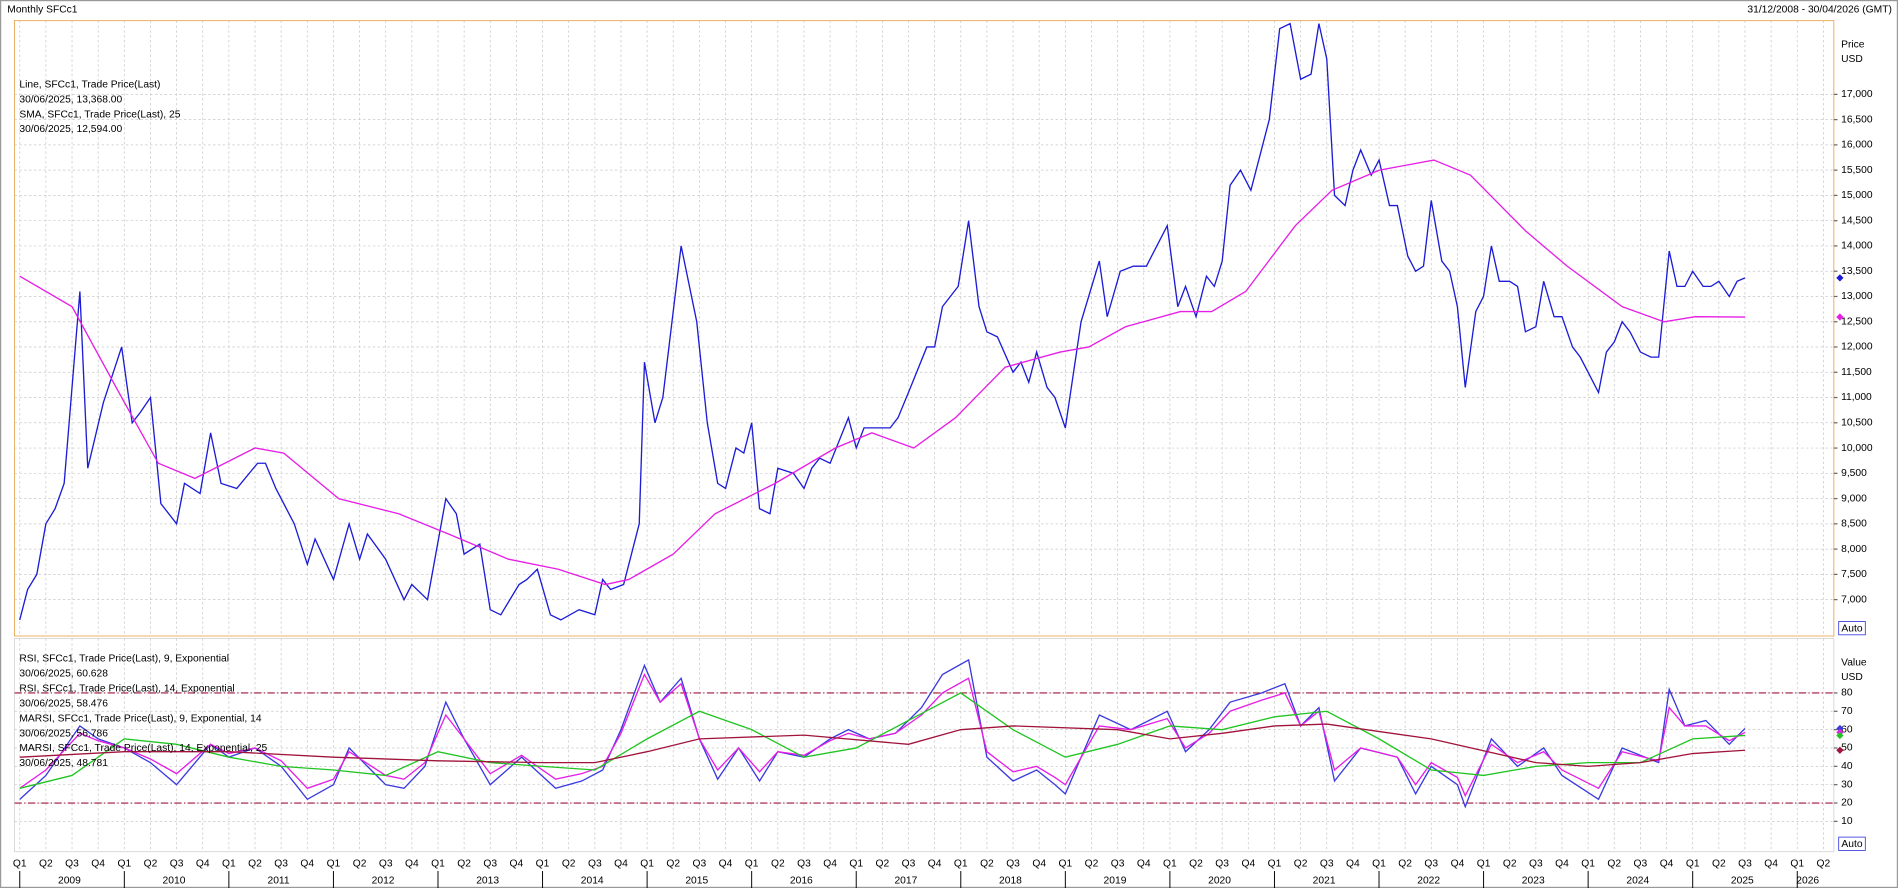 This screenshot has height=888, width=1898. Describe the element at coordinates (1854, 524) in the screenshot. I see `y-tick-label: 8,500` at that location.